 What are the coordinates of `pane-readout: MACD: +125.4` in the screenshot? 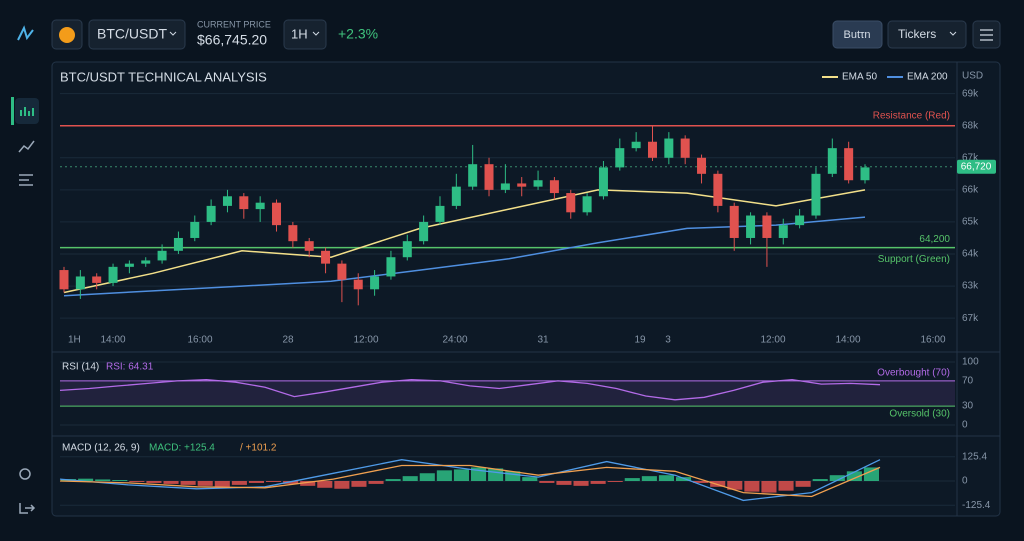 It's located at (182, 448).